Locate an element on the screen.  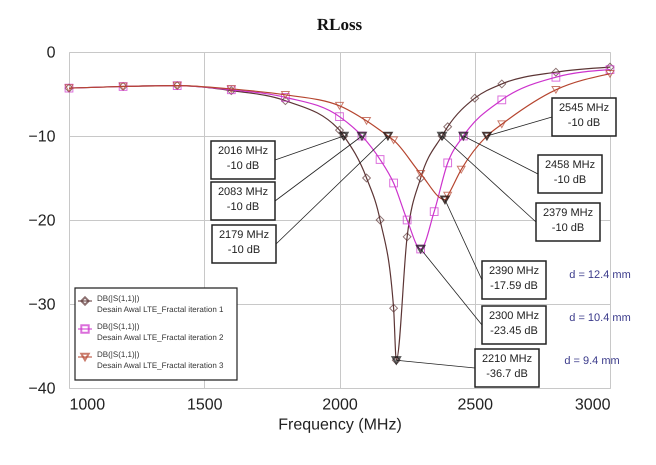
annotation: 2390 MHz -17.59 dB is located at coordinates (514, 278).